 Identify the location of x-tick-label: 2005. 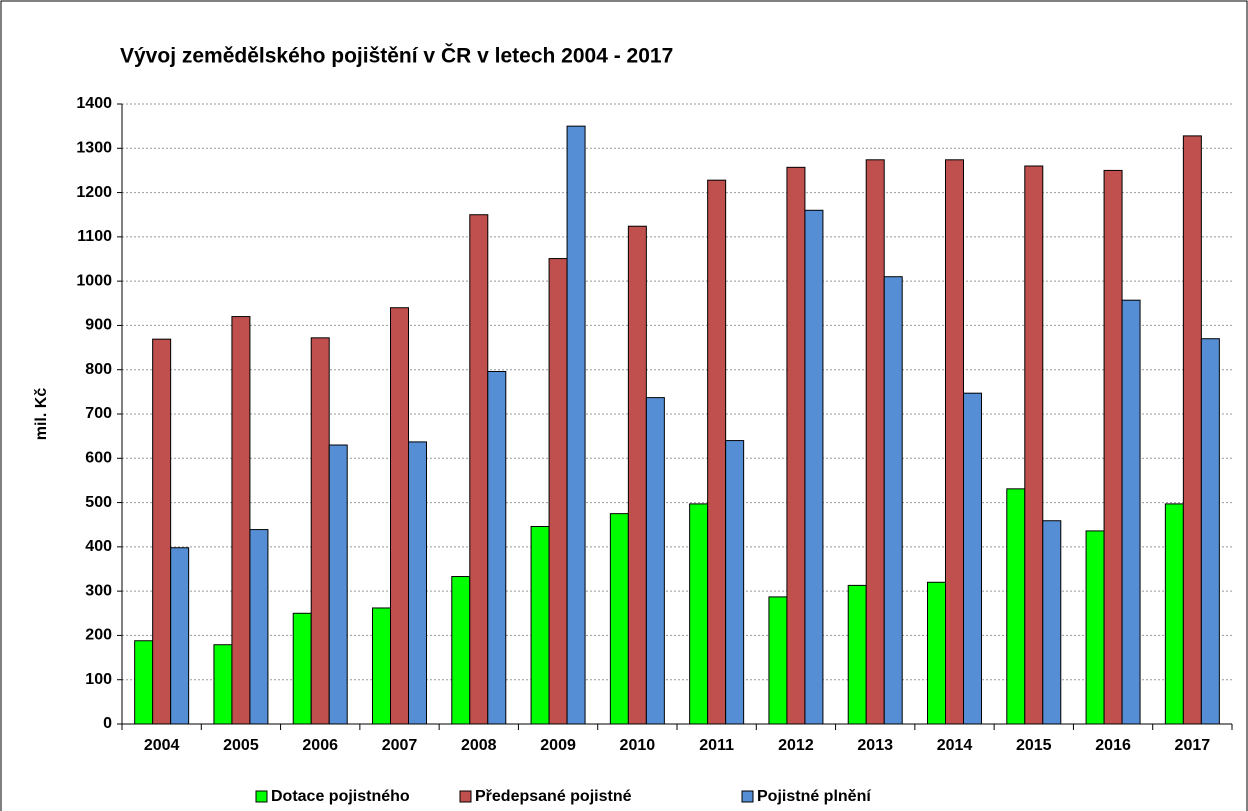
(241, 745).